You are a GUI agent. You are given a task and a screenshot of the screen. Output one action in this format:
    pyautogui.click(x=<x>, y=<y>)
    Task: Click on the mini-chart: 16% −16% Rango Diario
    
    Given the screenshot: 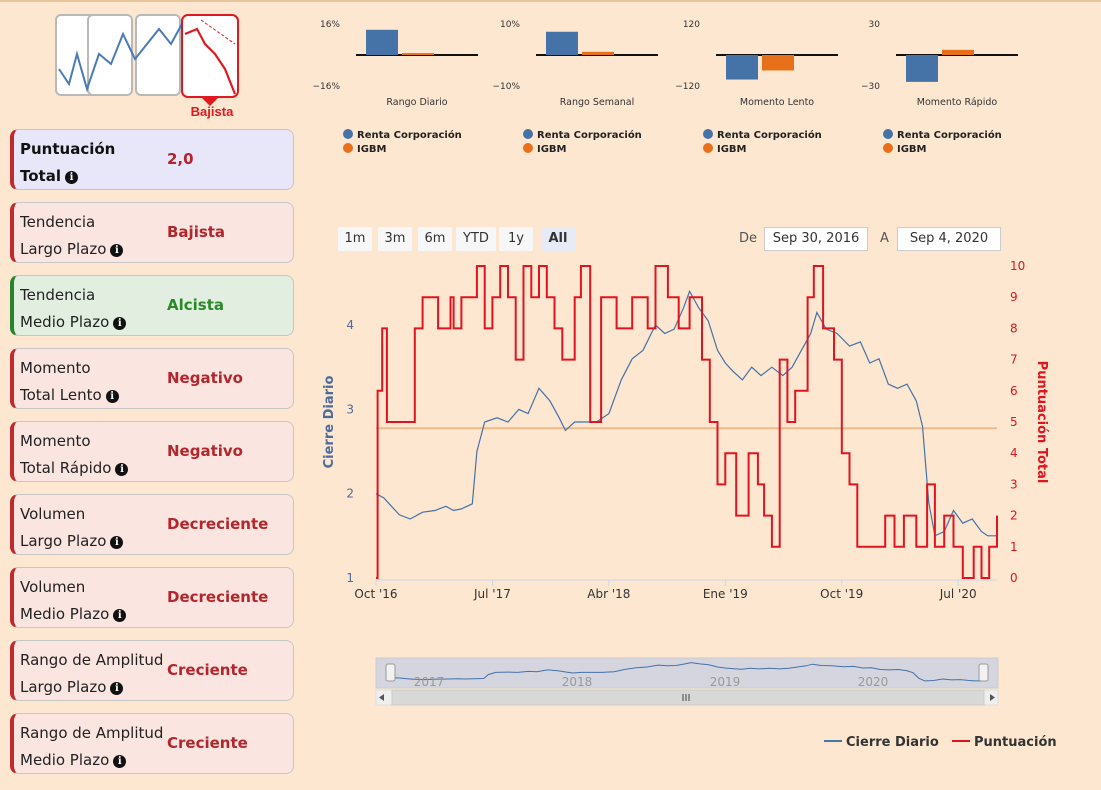 What is the action you would take?
    pyautogui.click(x=395, y=64)
    